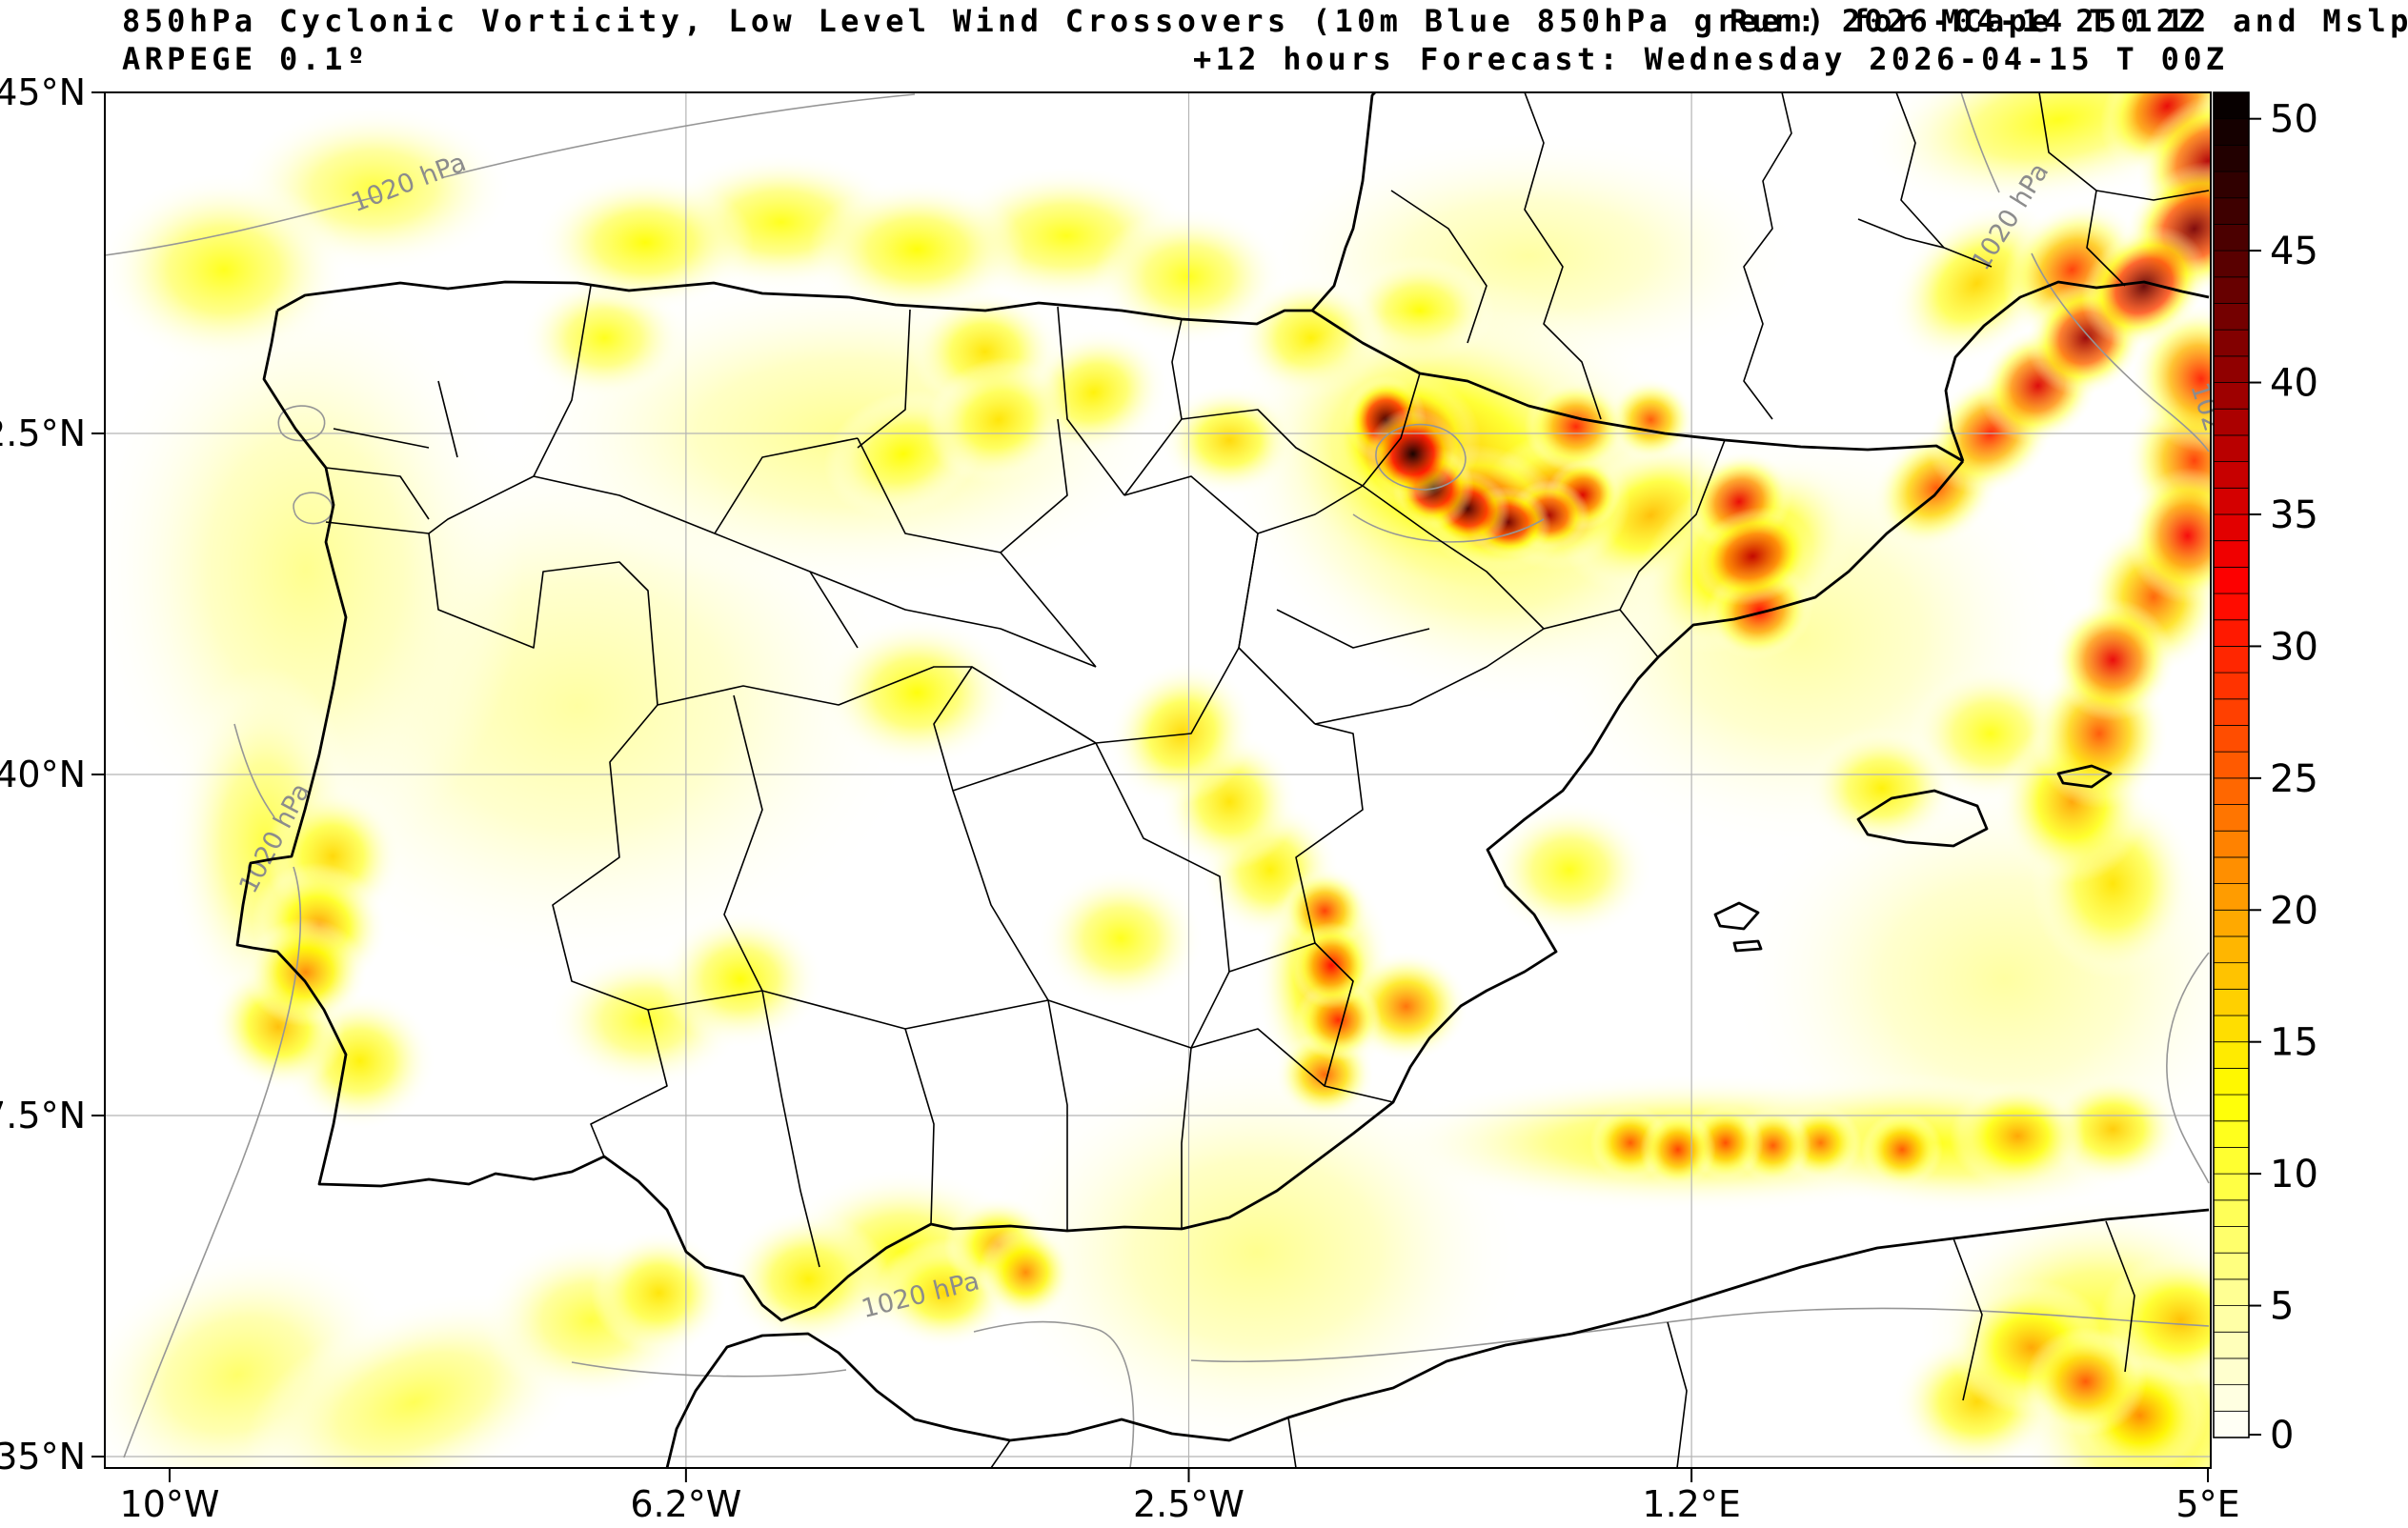  I want to click on y-tick-label: 42.5°N, so click(43, 433).